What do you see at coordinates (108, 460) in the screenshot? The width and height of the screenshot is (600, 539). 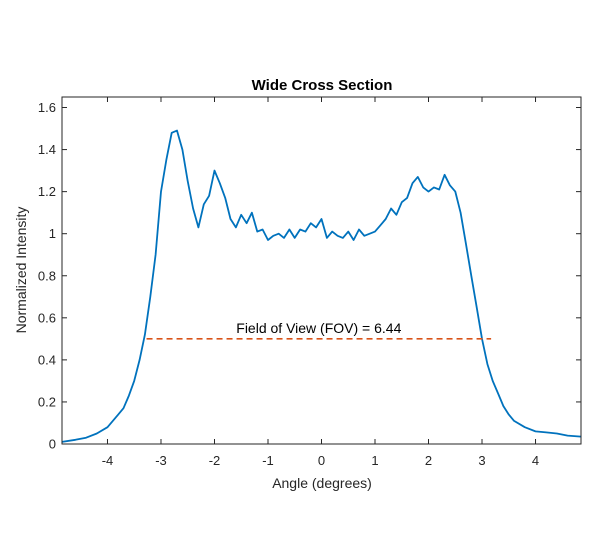 I see `x-tick-label: -4` at bounding box center [108, 460].